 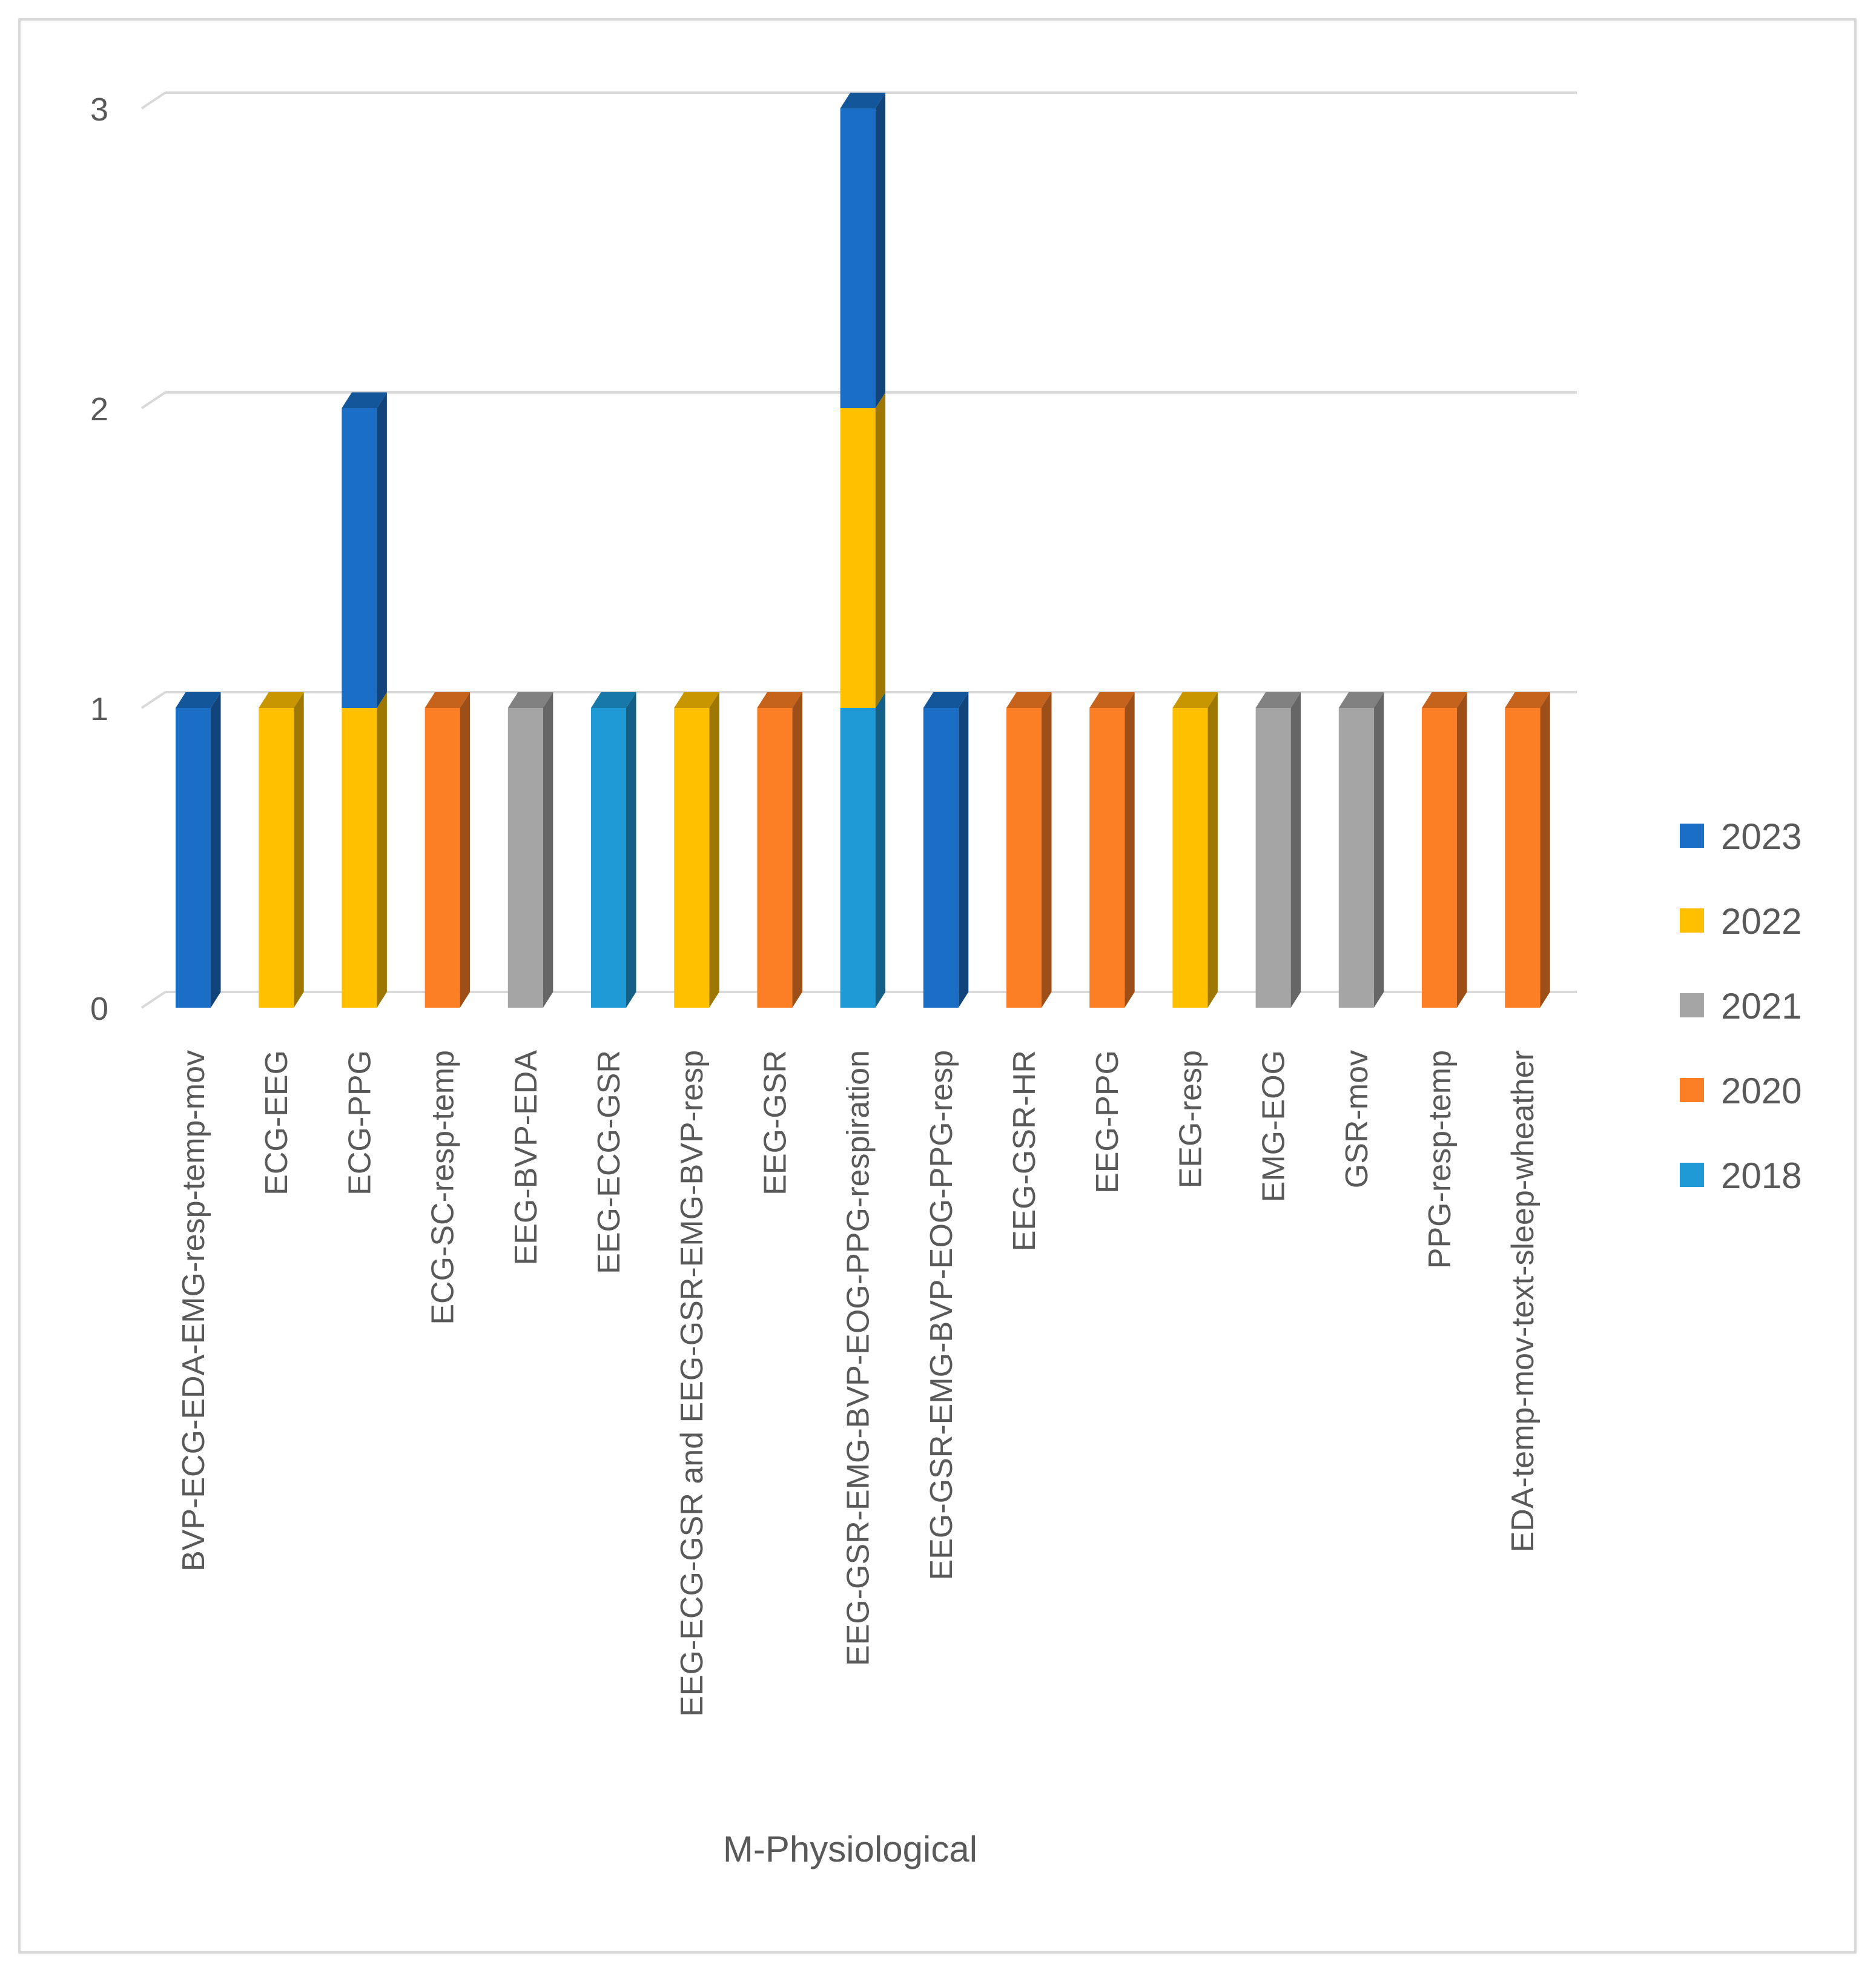 What do you see at coordinates (99, 1009) in the screenshot?
I see `y-tick-label: 0` at bounding box center [99, 1009].